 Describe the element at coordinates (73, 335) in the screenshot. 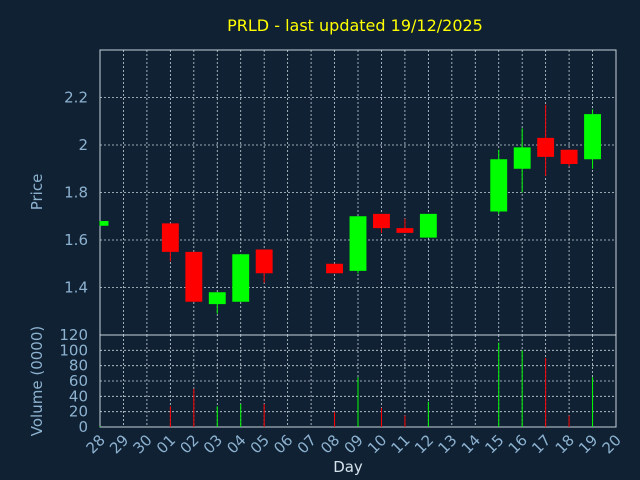

I see `volume-tick-label: 120` at that location.